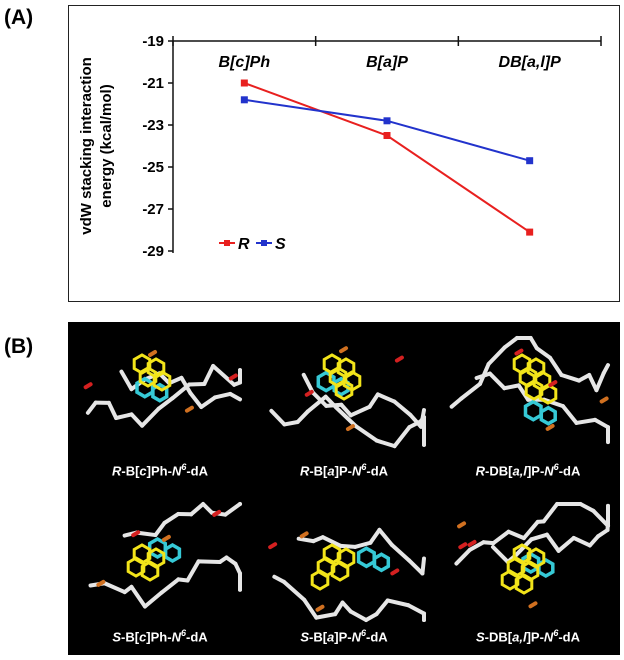 The image size is (624, 660). I want to click on legend-marker-S, so click(264, 243).